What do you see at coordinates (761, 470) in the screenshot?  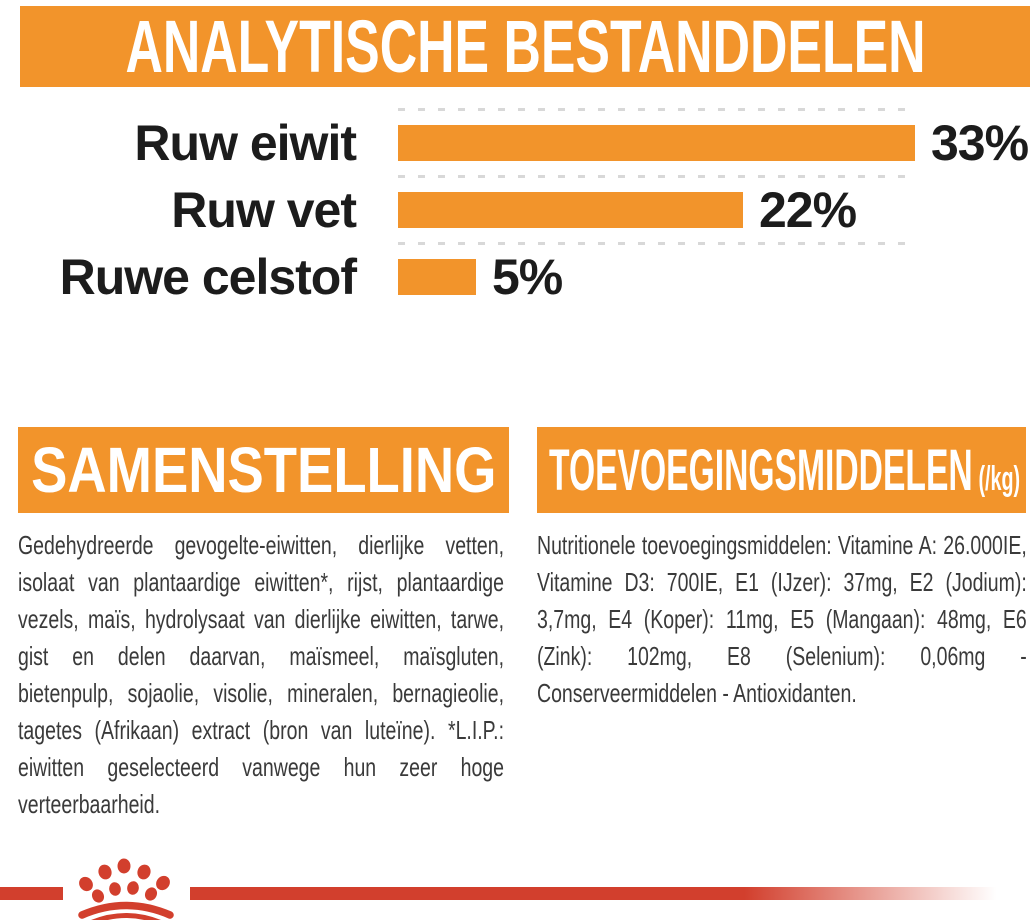 I see `additives-heading-text: TOEVOEGINGSMIDDELEN` at bounding box center [761, 470].